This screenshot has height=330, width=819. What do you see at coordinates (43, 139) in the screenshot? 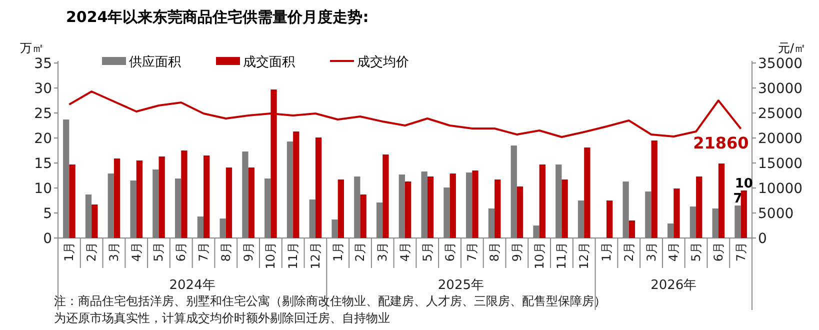
I see `y-tick-label: 20` at bounding box center [43, 139].